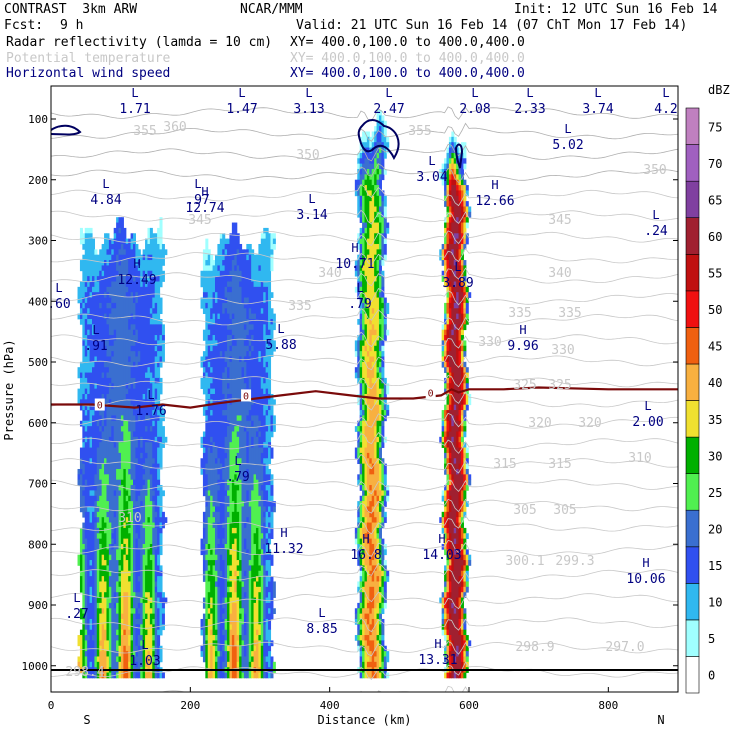 The height and width of the screenshot is (740, 740). I want to click on colorbar-tick-label: 45, so click(715, 347).